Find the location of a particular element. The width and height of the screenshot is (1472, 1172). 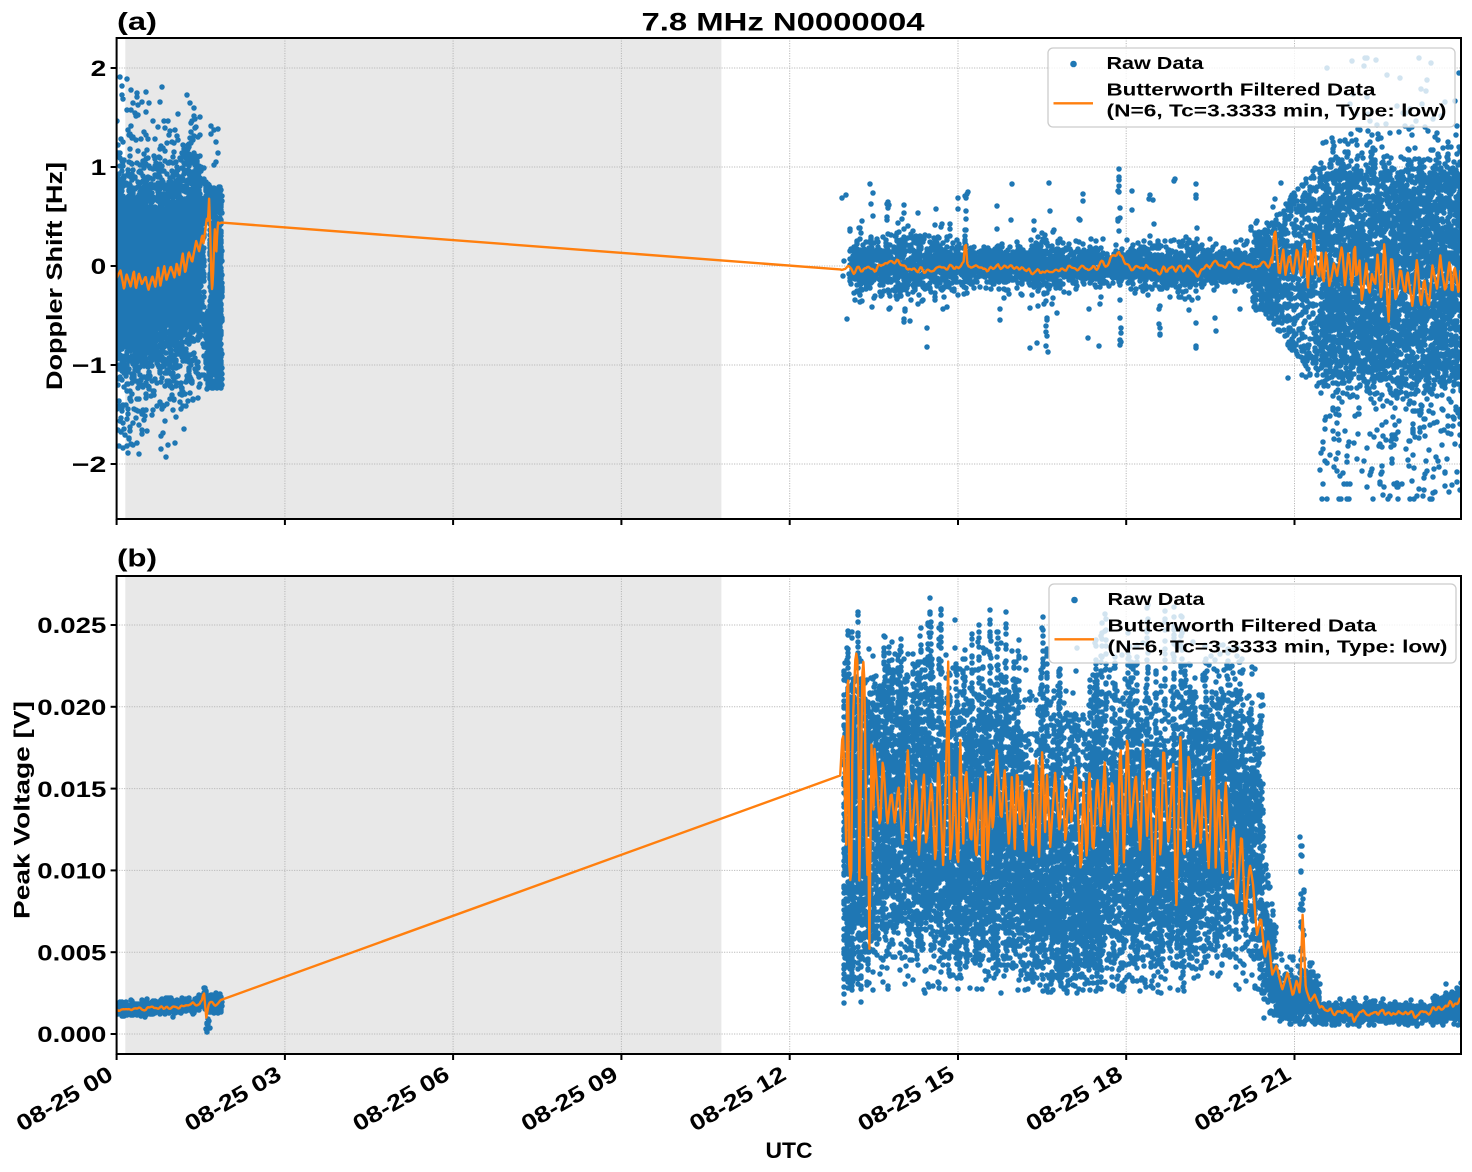

svg-text: 2 is located at coordinates (99, 68).